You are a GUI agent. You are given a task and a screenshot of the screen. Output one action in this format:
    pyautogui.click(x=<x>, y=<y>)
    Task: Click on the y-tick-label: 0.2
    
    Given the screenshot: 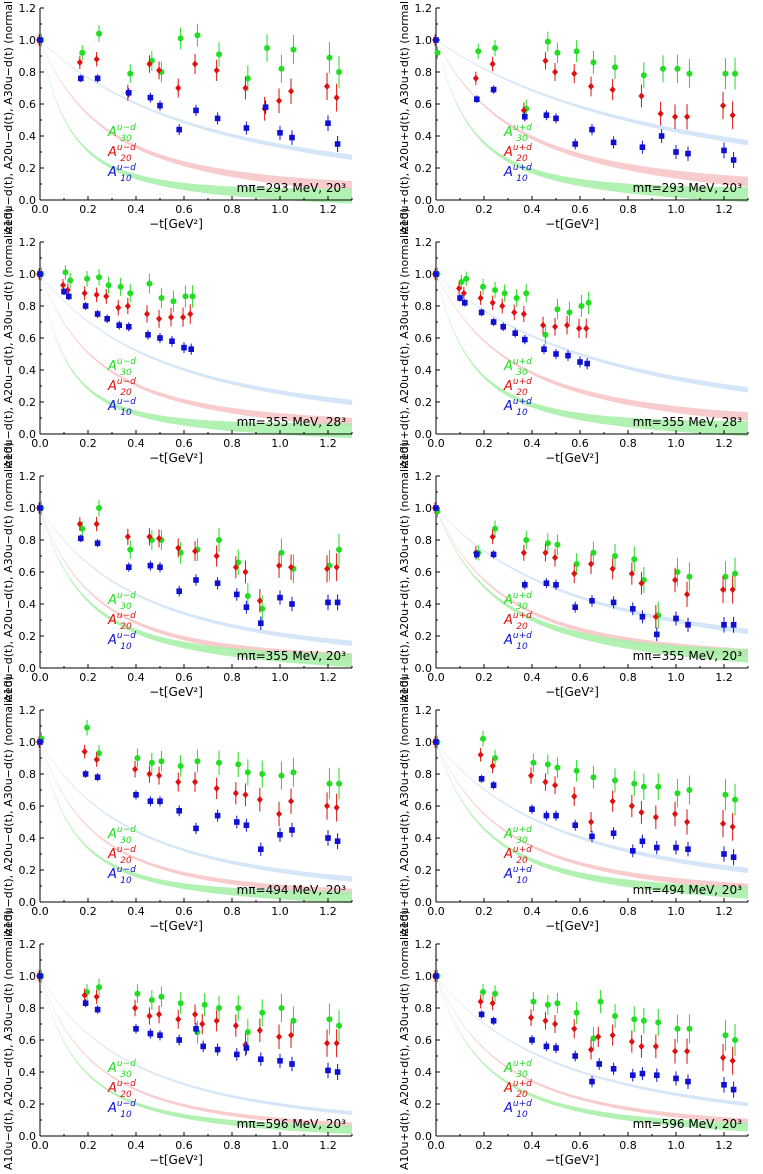 What is the action you would take?
    pyautogui.click(x=424, y=636)
    